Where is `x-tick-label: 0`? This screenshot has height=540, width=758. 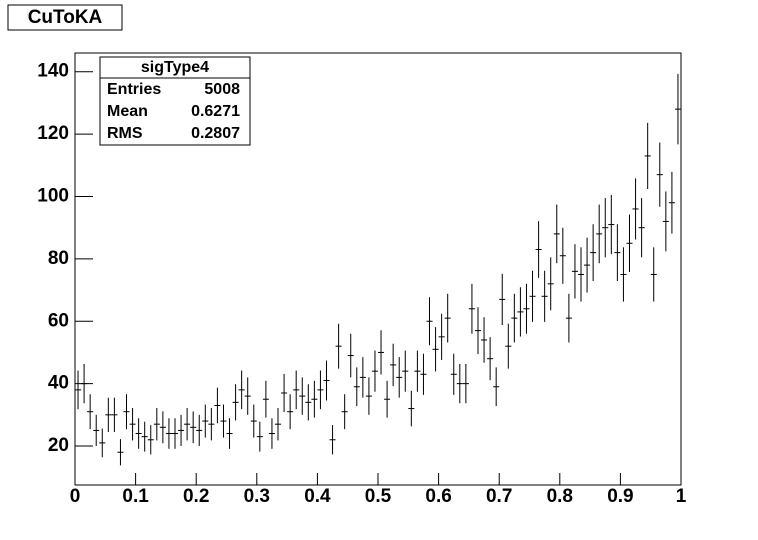
x-tick-label: 0 is located at coordinates (75, 496).